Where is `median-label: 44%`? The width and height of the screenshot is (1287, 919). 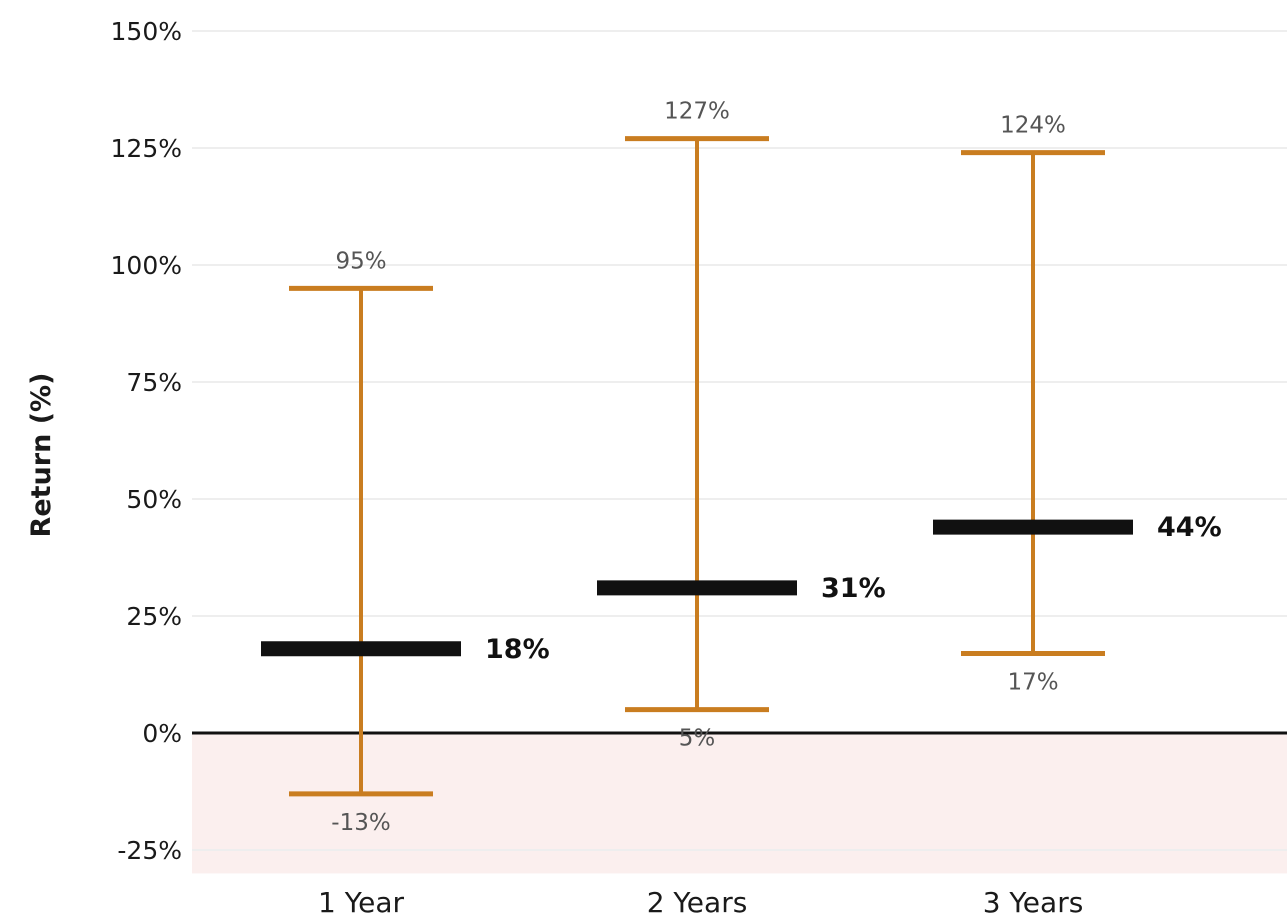
median-label: 44% is located at coordinates (1189, 527).